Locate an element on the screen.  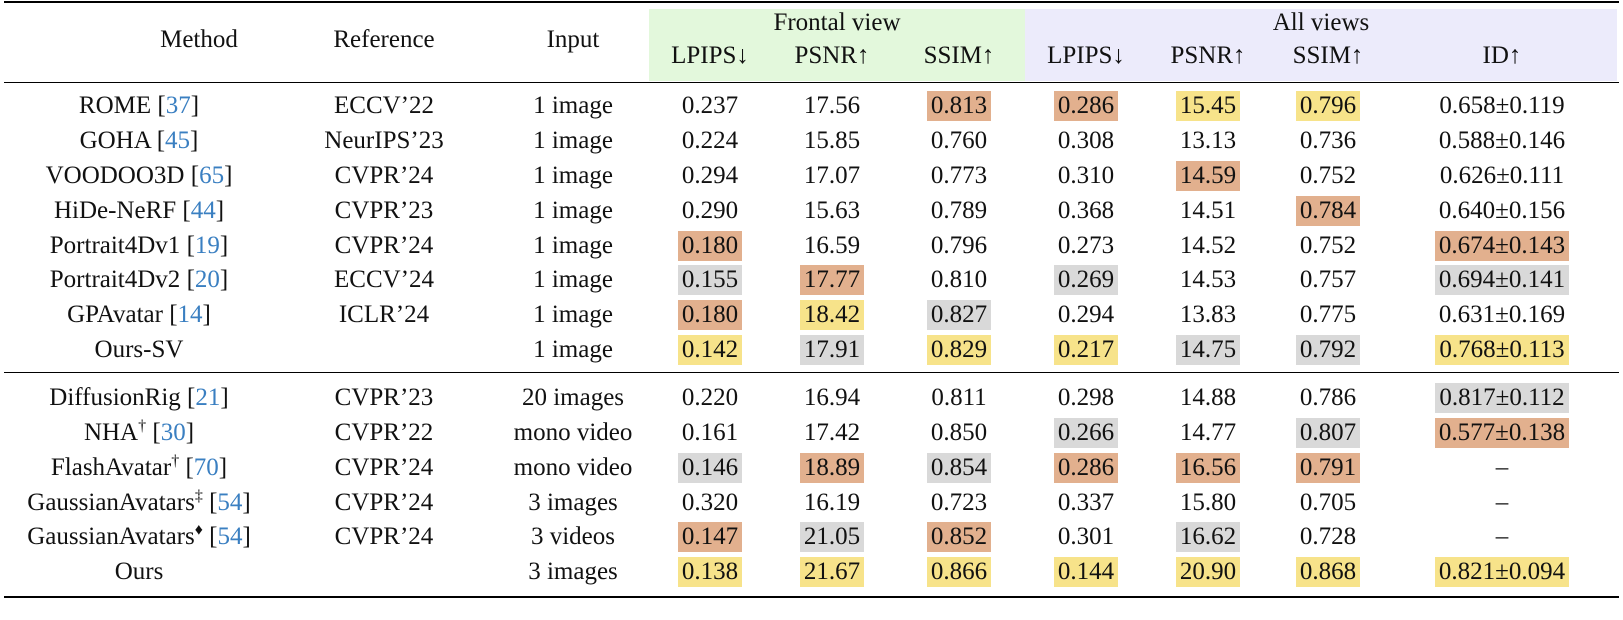
metric-cell: 0.854 is located at coordinates (959, 468).